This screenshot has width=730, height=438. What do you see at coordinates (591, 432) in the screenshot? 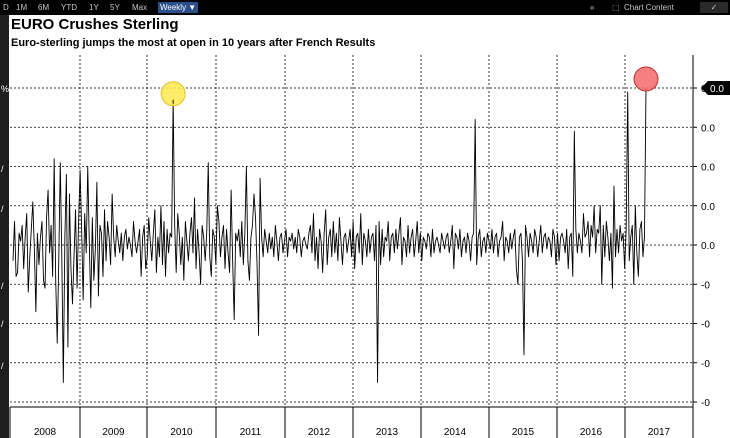
I see `x-tick-label: 2016` at bounding box center [591, 432].